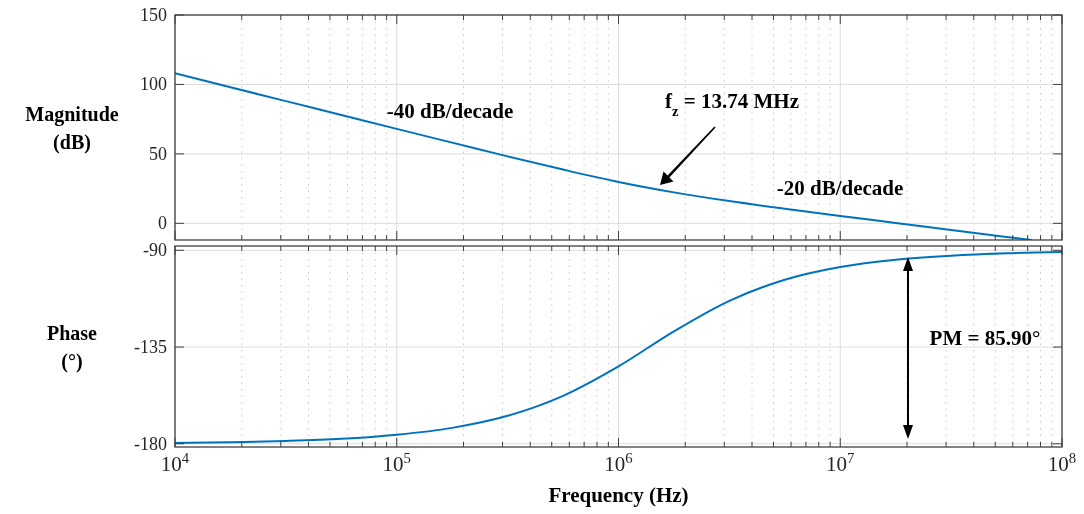  I want to click on annotation: PM = 85.90°, so click(985, 338).